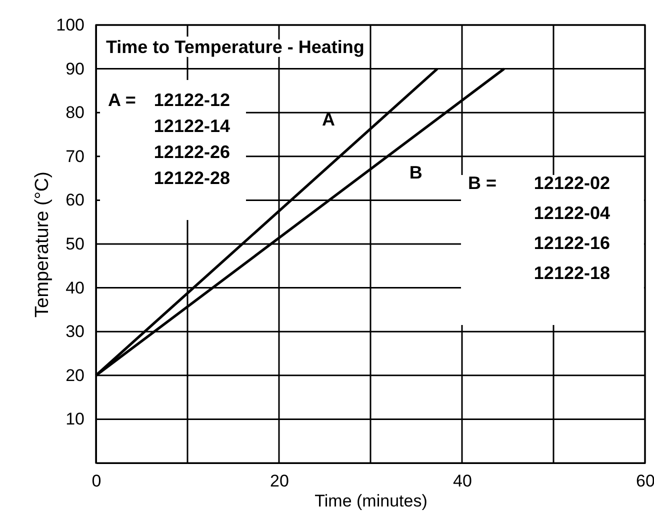  I want to click on annotation: 12122-26, so click(192, 152).